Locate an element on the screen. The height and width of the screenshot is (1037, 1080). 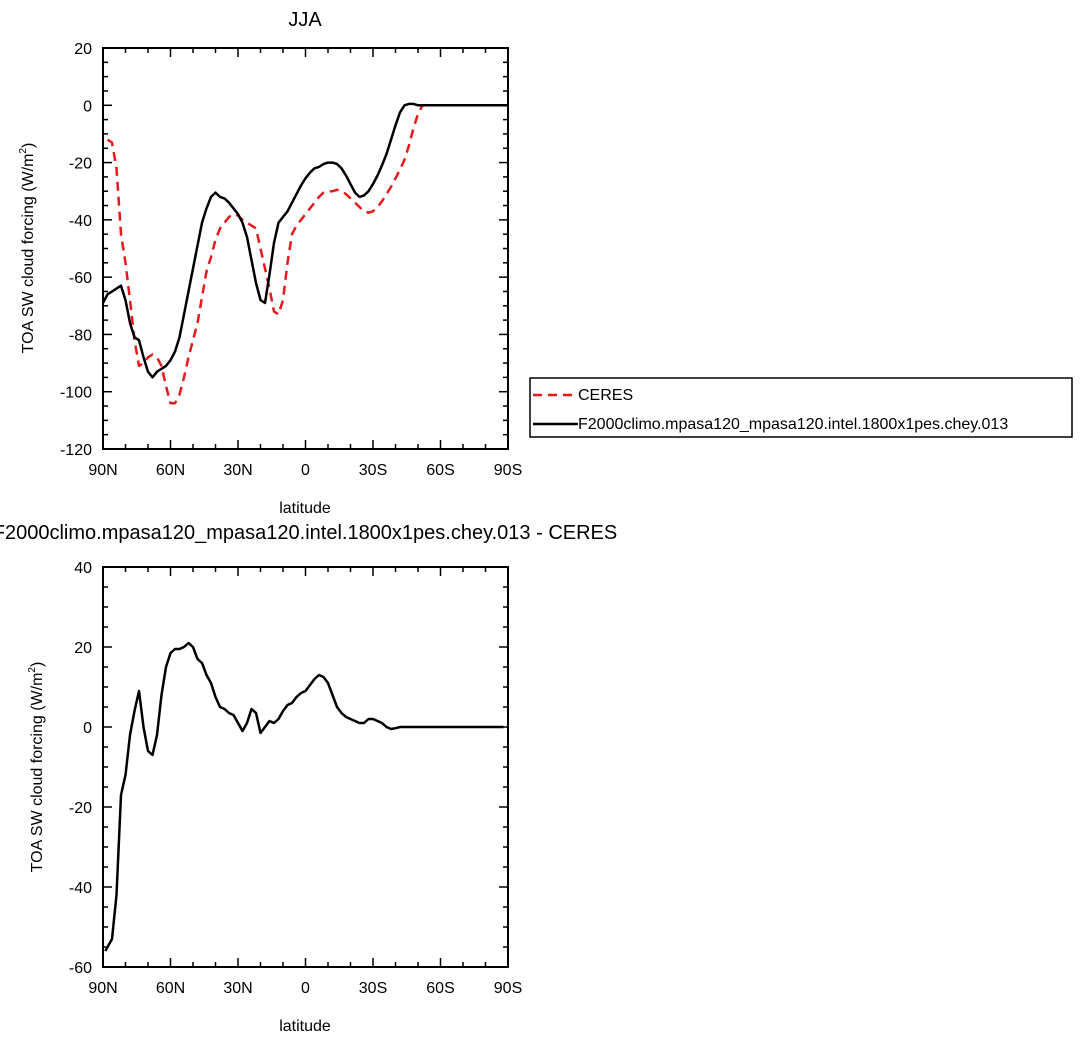
bottom-x-tick-labels: 90N 60N 30N 0 30S 60S 90S is located at coordinates (305, 988).